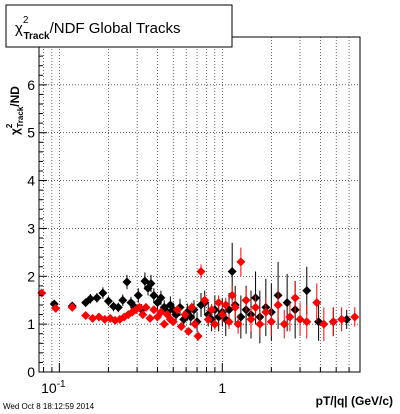 Image resolution: width=400 pixels, height=414 pixels. I want to click on y-tick-label: 0, so click(31, 372).